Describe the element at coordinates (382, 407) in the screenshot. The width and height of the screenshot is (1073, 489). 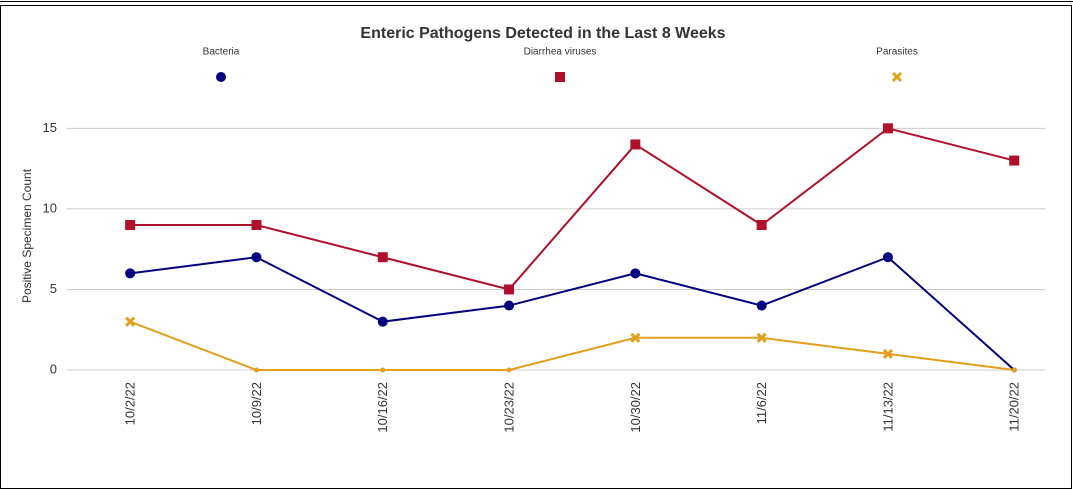
I see `x-tick-label: 10/16/22` at that location.